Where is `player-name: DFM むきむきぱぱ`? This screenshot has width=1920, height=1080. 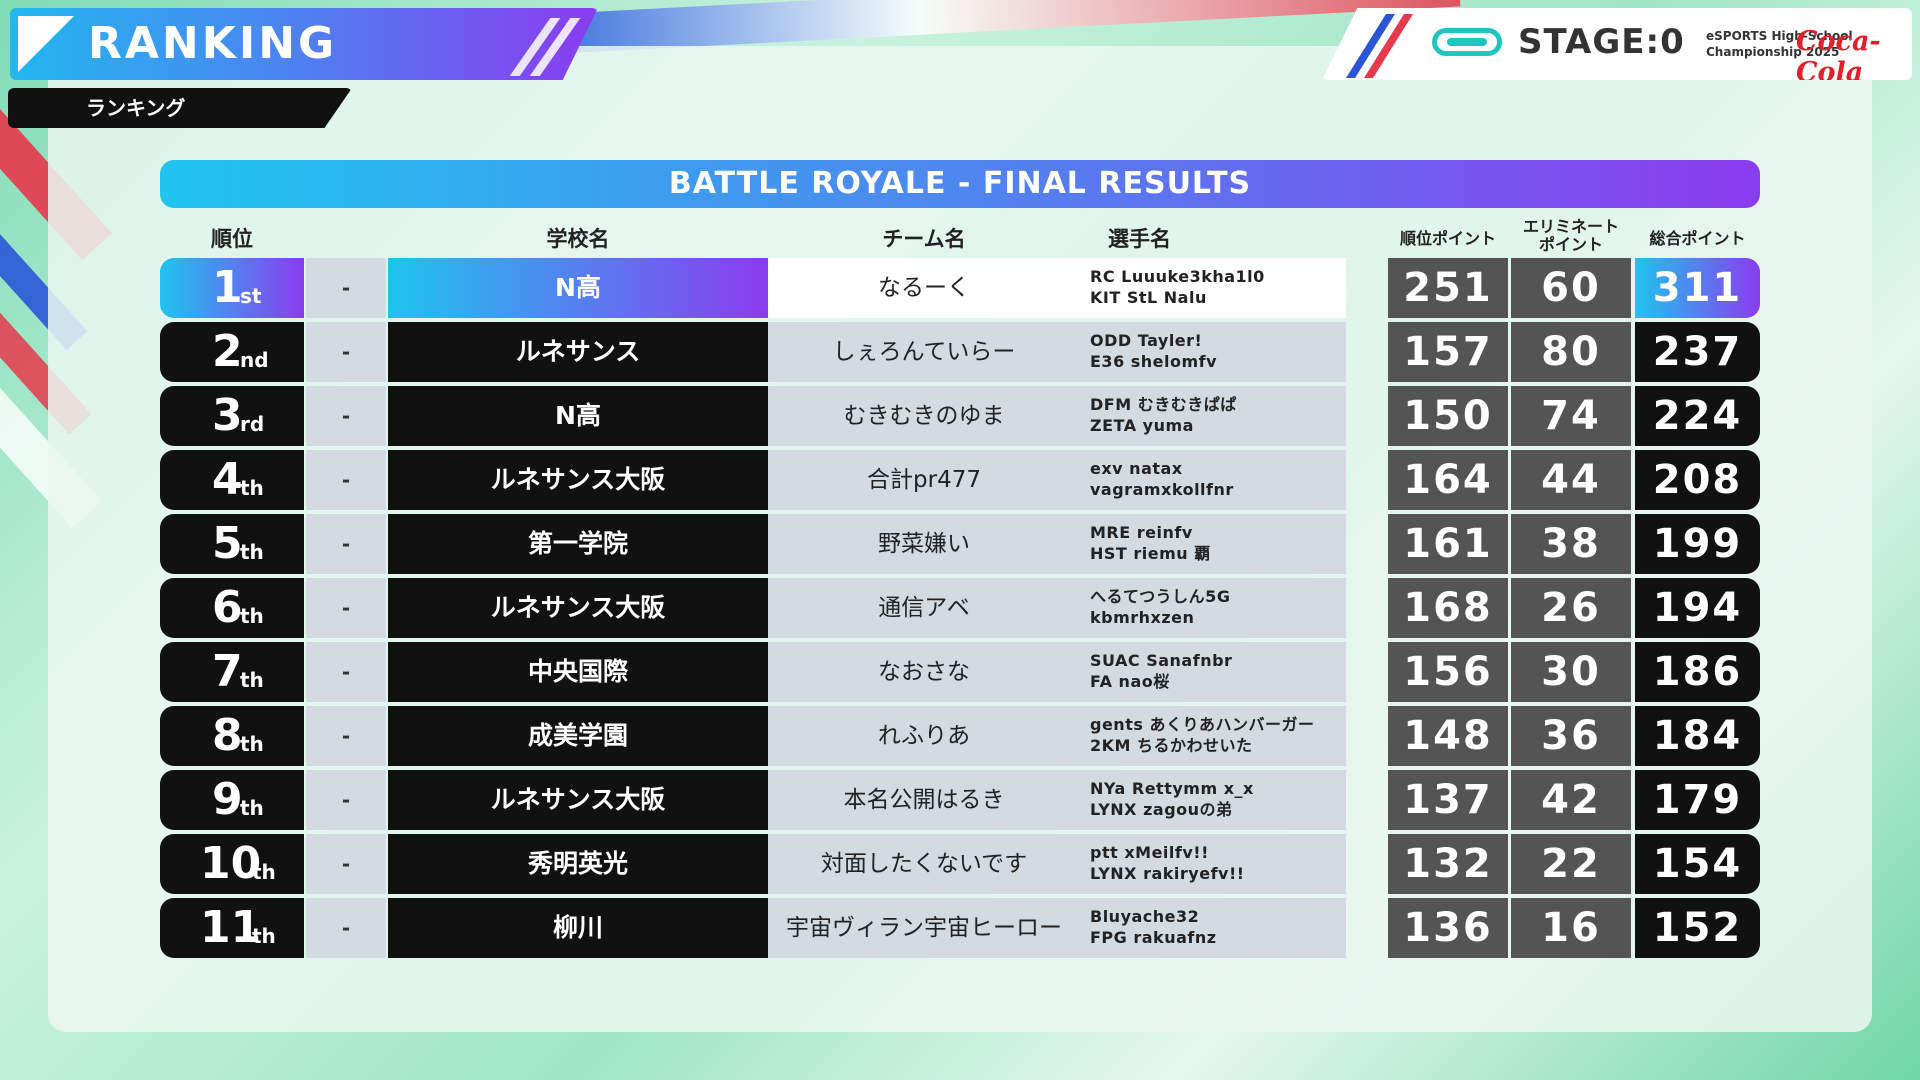
player-name: DFM むきむきぱぱ is located at coordinates (1163, 404).